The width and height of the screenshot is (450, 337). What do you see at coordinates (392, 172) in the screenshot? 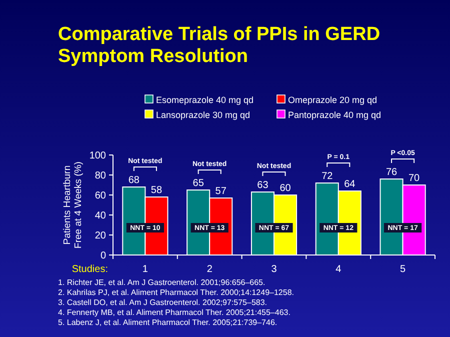
I see `data-label: 76` at bounding box center [392, 172].